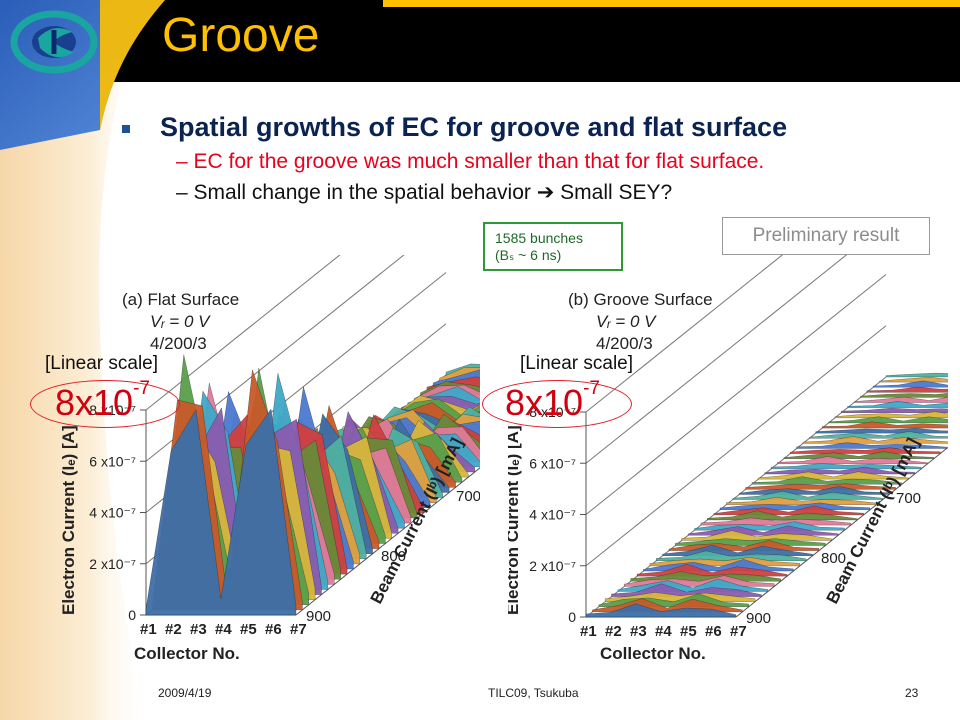 This screenshot has width=960, height=720. I want to click on linear-scale-label-b: [Linear scale], so click(577, 363).